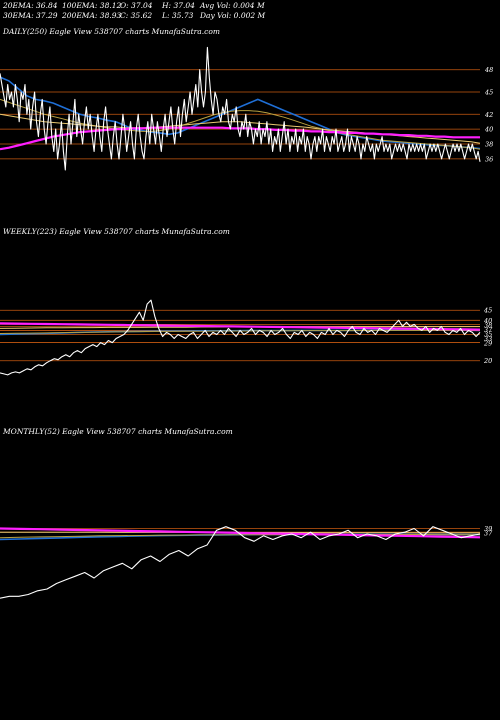  I want to click on weekly-tick-label-1: 40, so click(487, 321).